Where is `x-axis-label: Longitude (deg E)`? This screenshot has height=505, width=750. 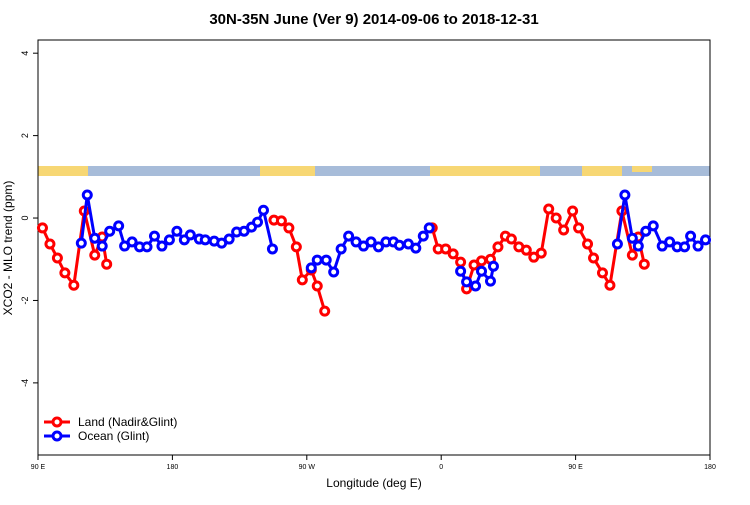
x-axis-label: Longitude (deg E) is located at coordinates (373, 483).